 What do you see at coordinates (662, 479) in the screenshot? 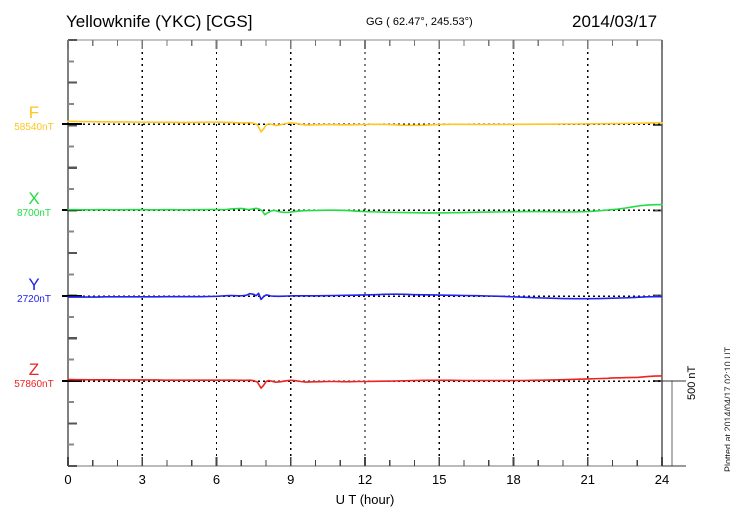
I see `x-tick-label: 24` at bounding box center [662, 479].